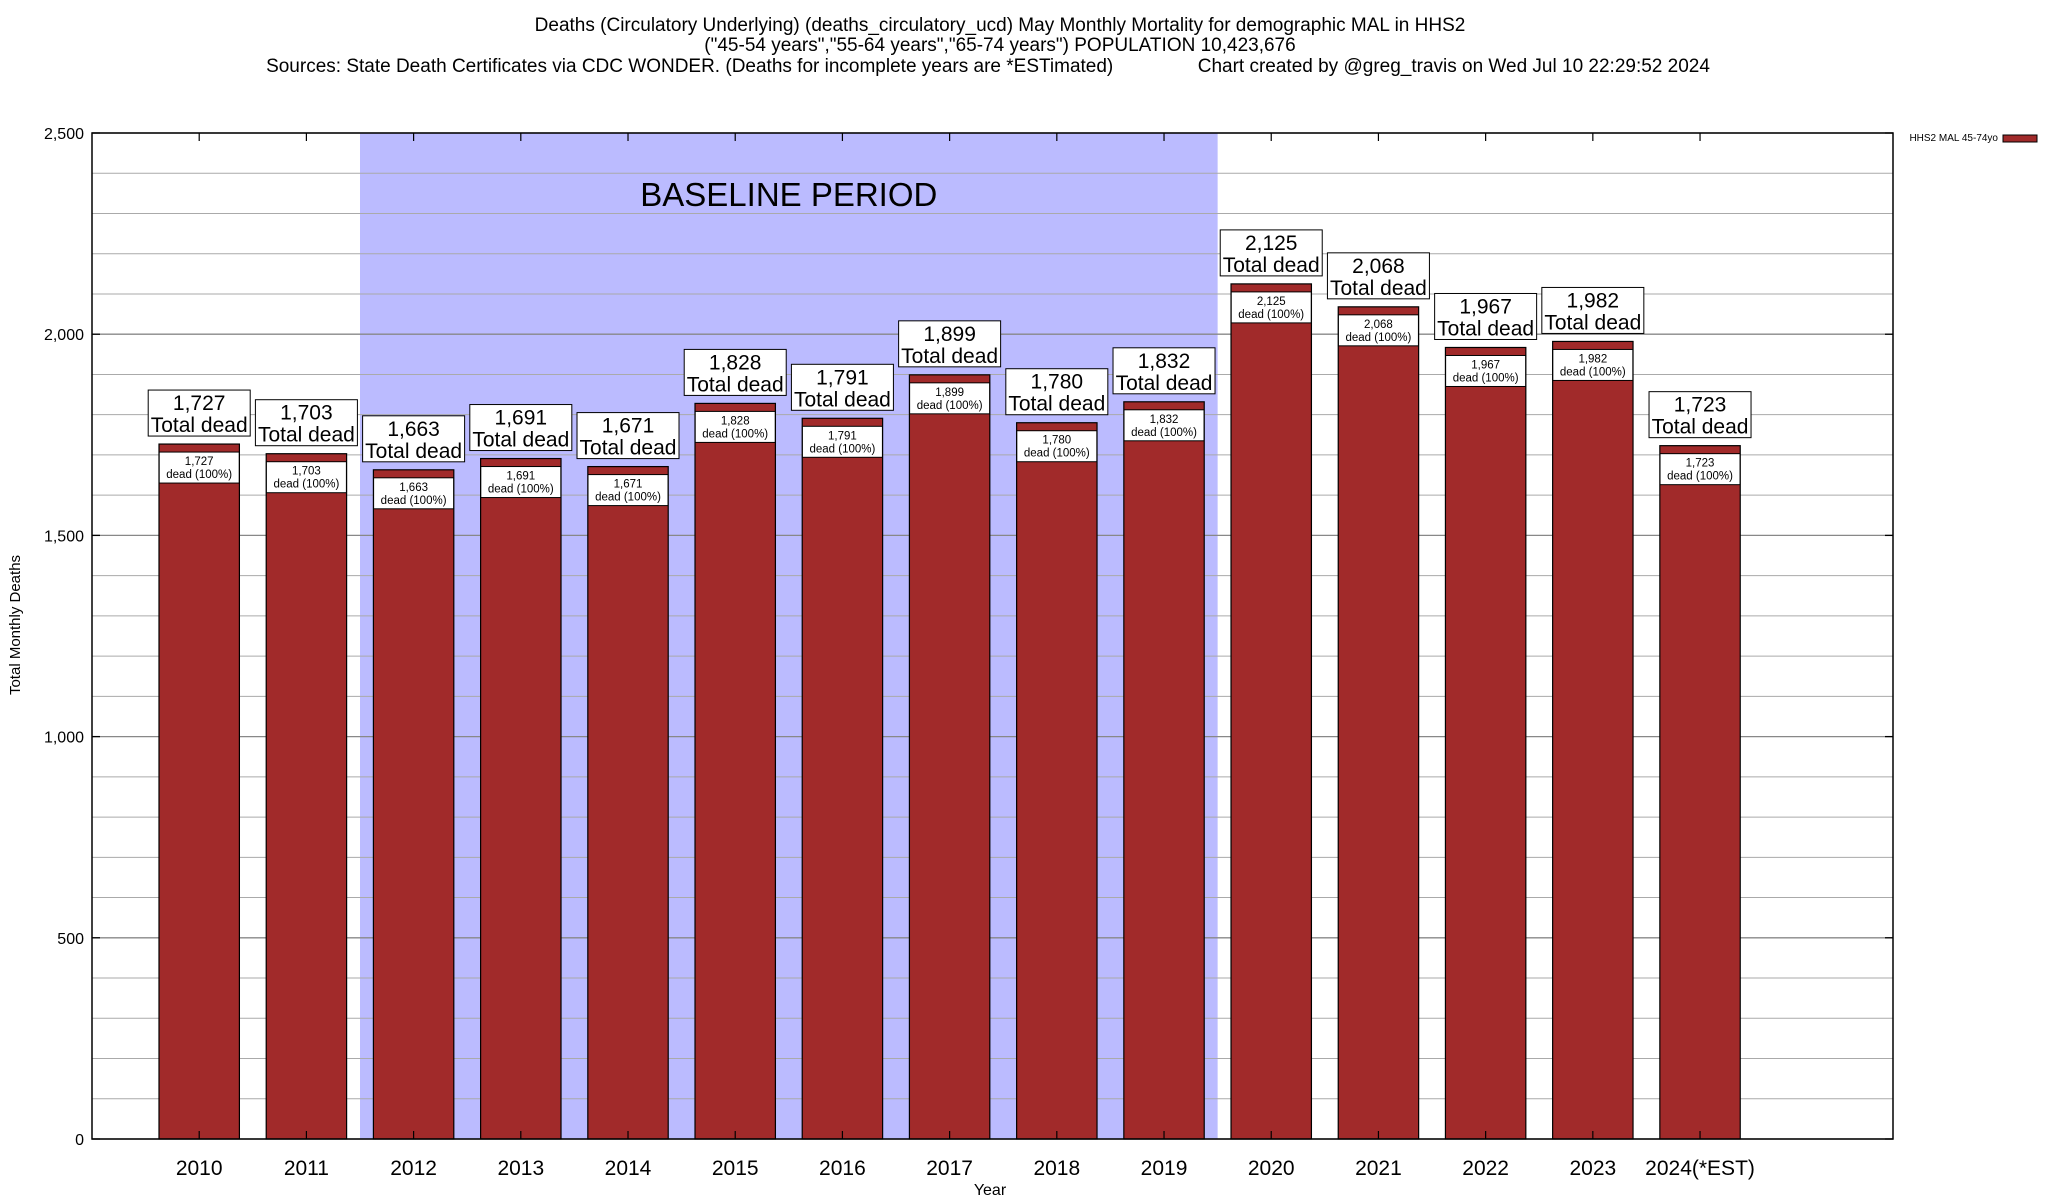 The image size is (2048, 1200). Describe the element at coordinates (1164, 420) in the screenshot. I see `inner-value-label: 1,832` at that location.